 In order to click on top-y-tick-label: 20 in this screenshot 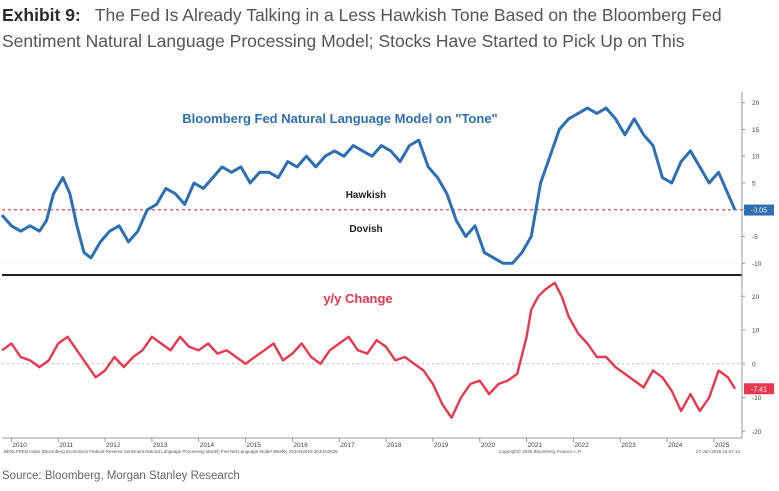, I will do `click(756, 103)`.